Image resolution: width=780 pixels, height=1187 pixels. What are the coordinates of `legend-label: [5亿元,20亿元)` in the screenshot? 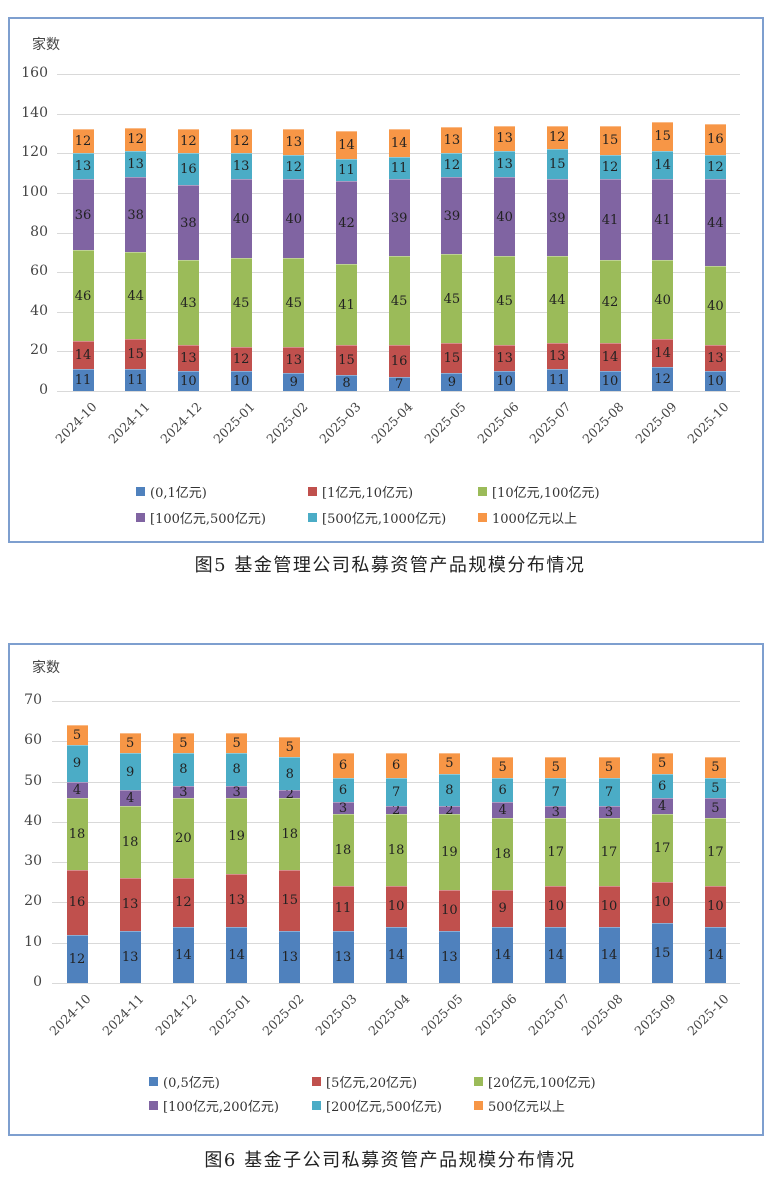 It's located at (372, 1083).